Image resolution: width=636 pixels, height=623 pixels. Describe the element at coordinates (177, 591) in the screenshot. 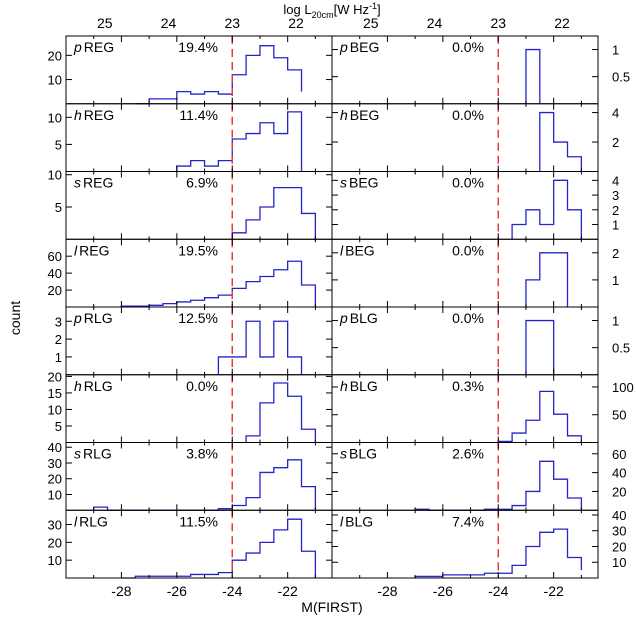

I see `x-tick-label: -26` at that location.